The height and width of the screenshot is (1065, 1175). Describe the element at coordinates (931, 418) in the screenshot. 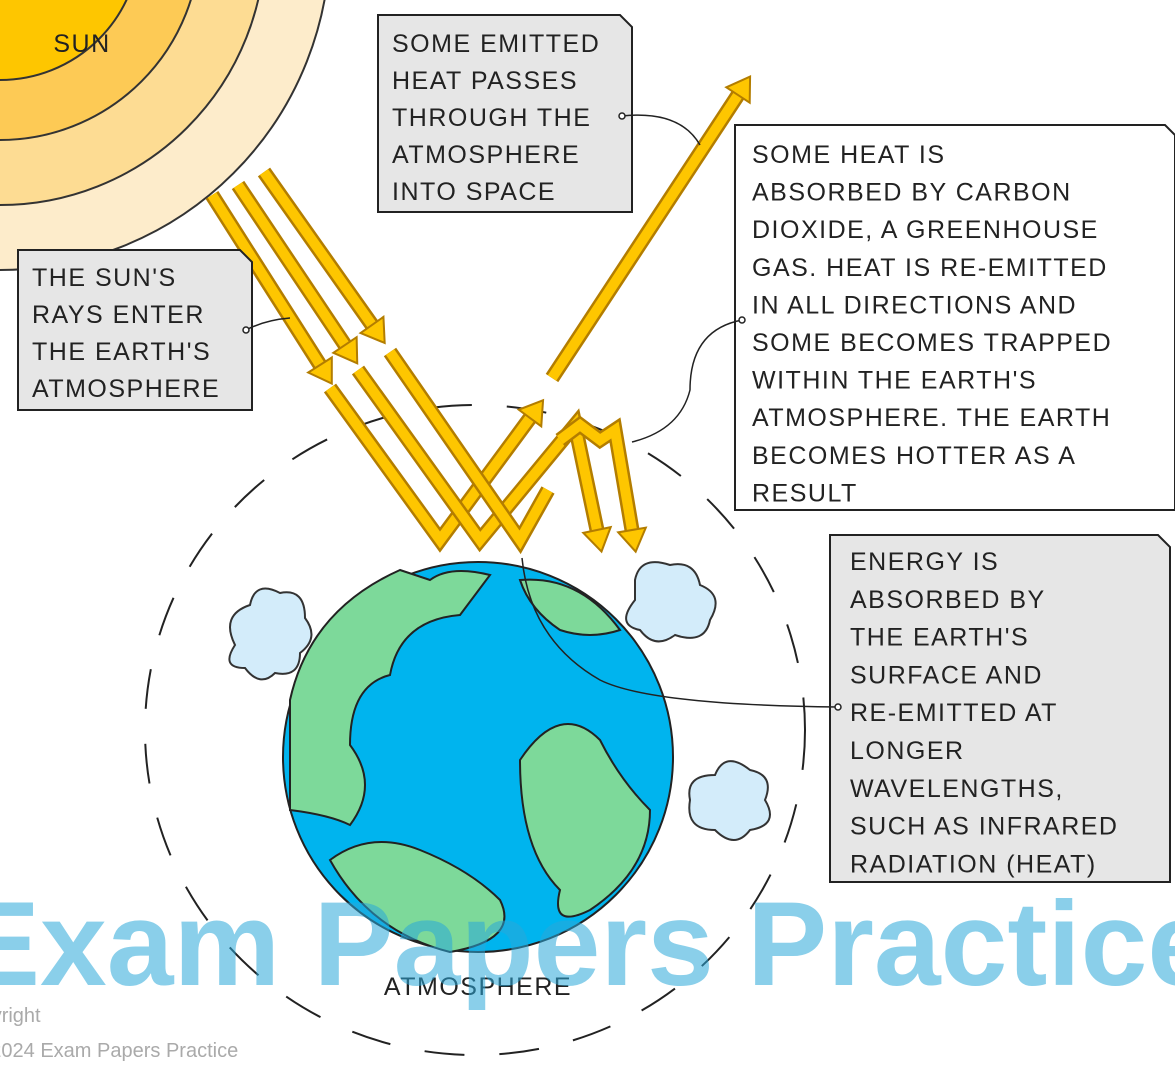

I see `box-text: ATMOSPHERE. THE EARTH` at that location.